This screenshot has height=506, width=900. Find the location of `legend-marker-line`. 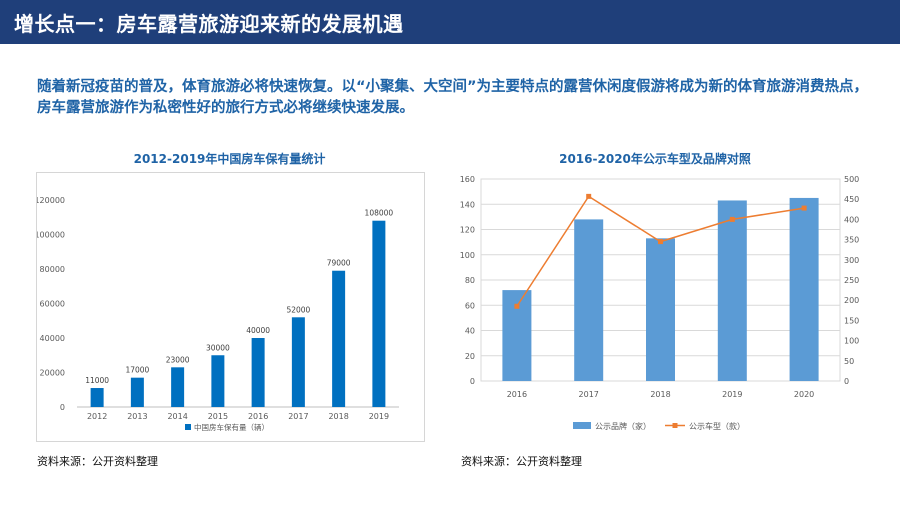

legend-marker-line is located at coordinates (675, 425).